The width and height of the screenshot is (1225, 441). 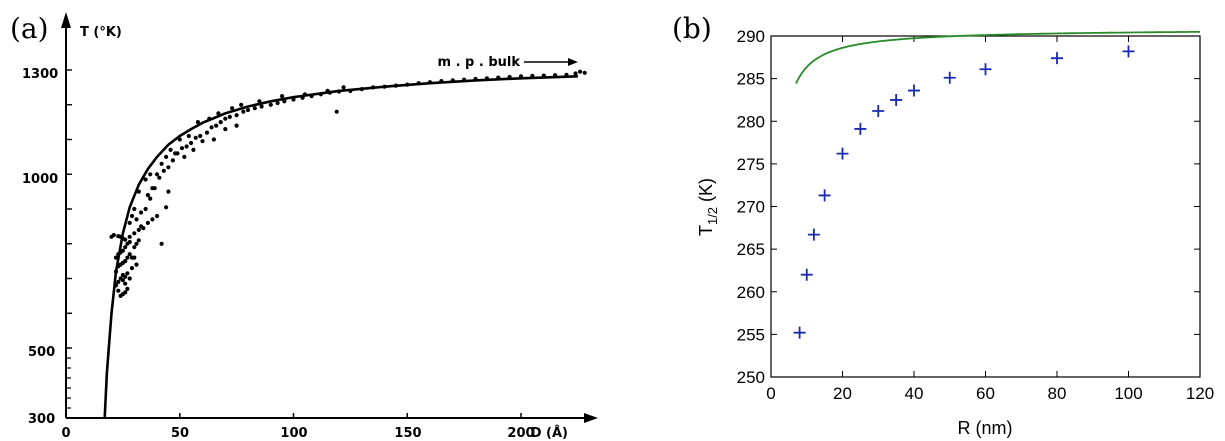 What do you see at coordinates (751, 164) in the screenshot?
I see `b-y-tick-label: 275` at bounding box center [751, 164].